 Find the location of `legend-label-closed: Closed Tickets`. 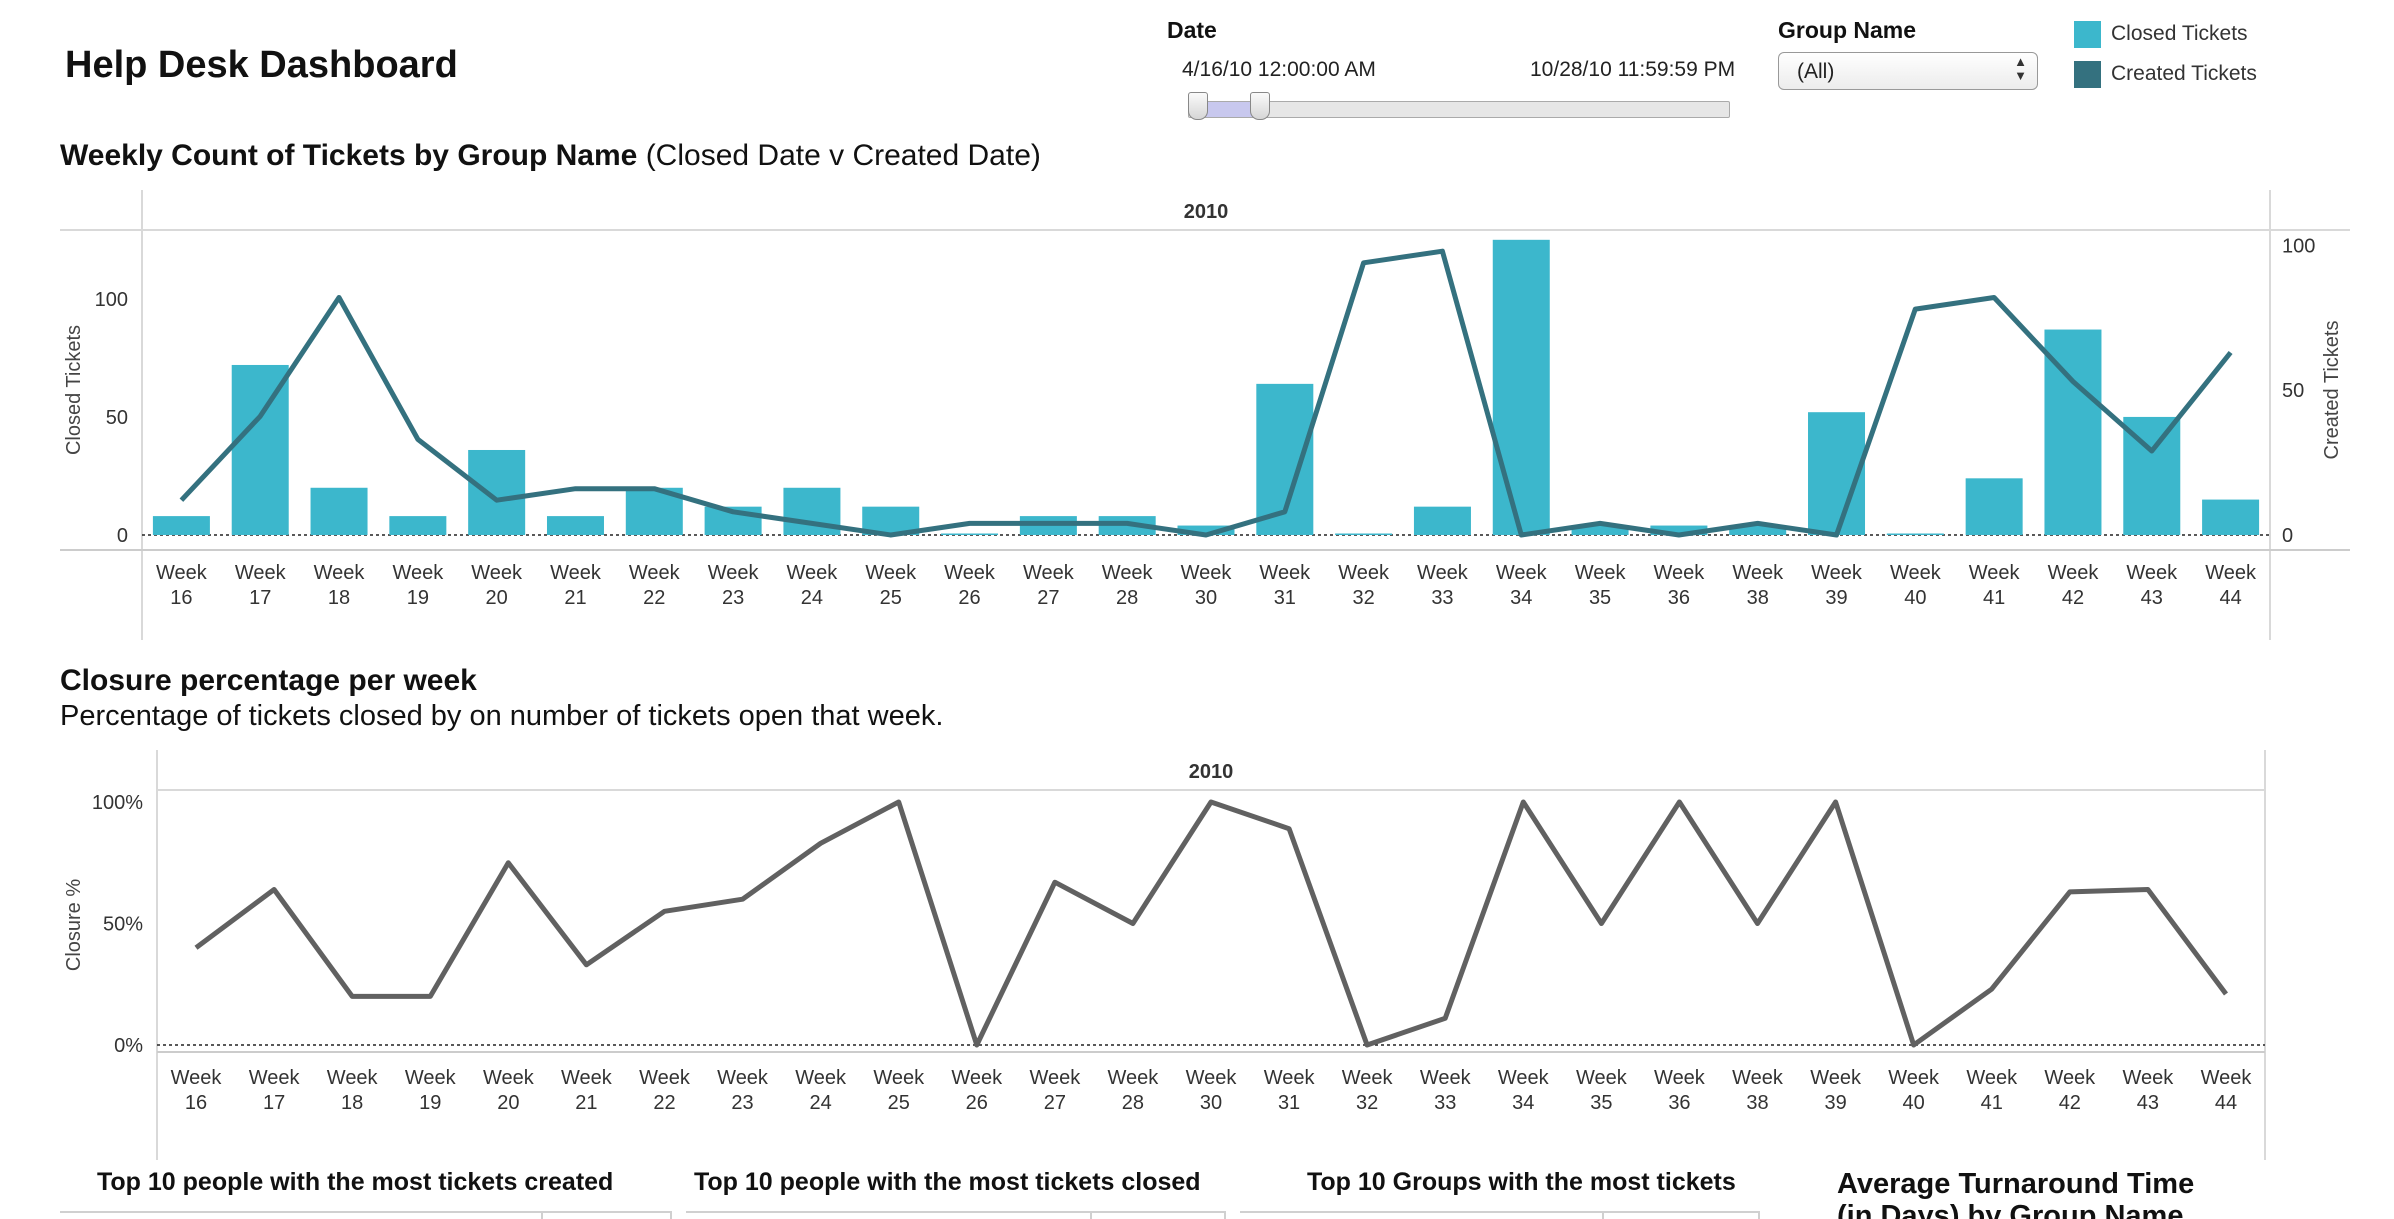

legend-label-closed: Closed Tickets is located at coordinates (2179, 34).